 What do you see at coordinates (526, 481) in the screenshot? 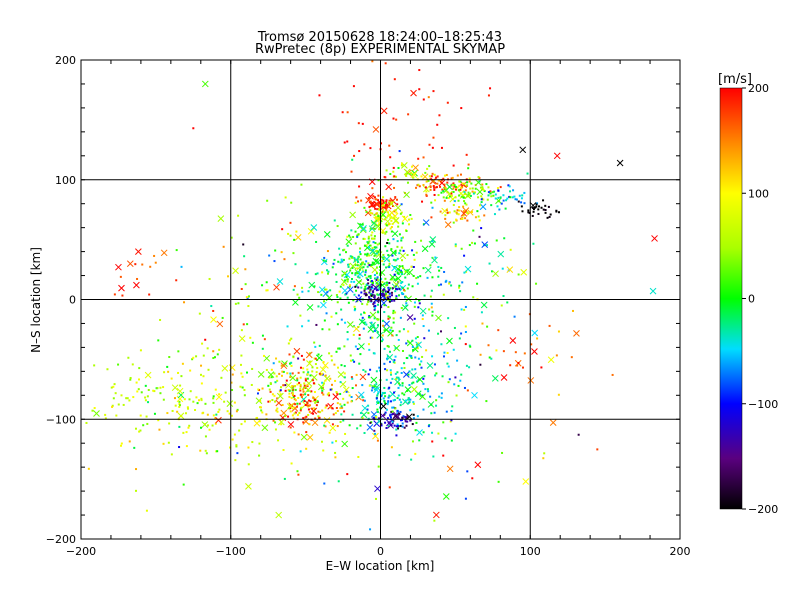
I see `data-point-highlighted` at bounding box center [526, 481].